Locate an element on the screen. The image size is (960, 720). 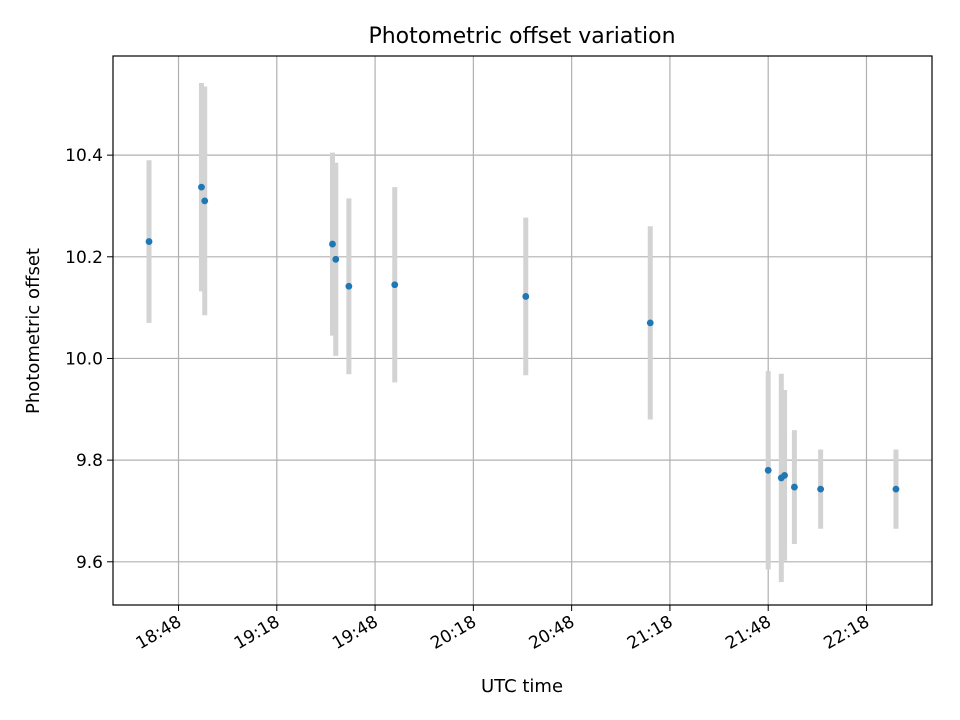
y-tick-label: 9.6 is located at coordinates (89, 563).